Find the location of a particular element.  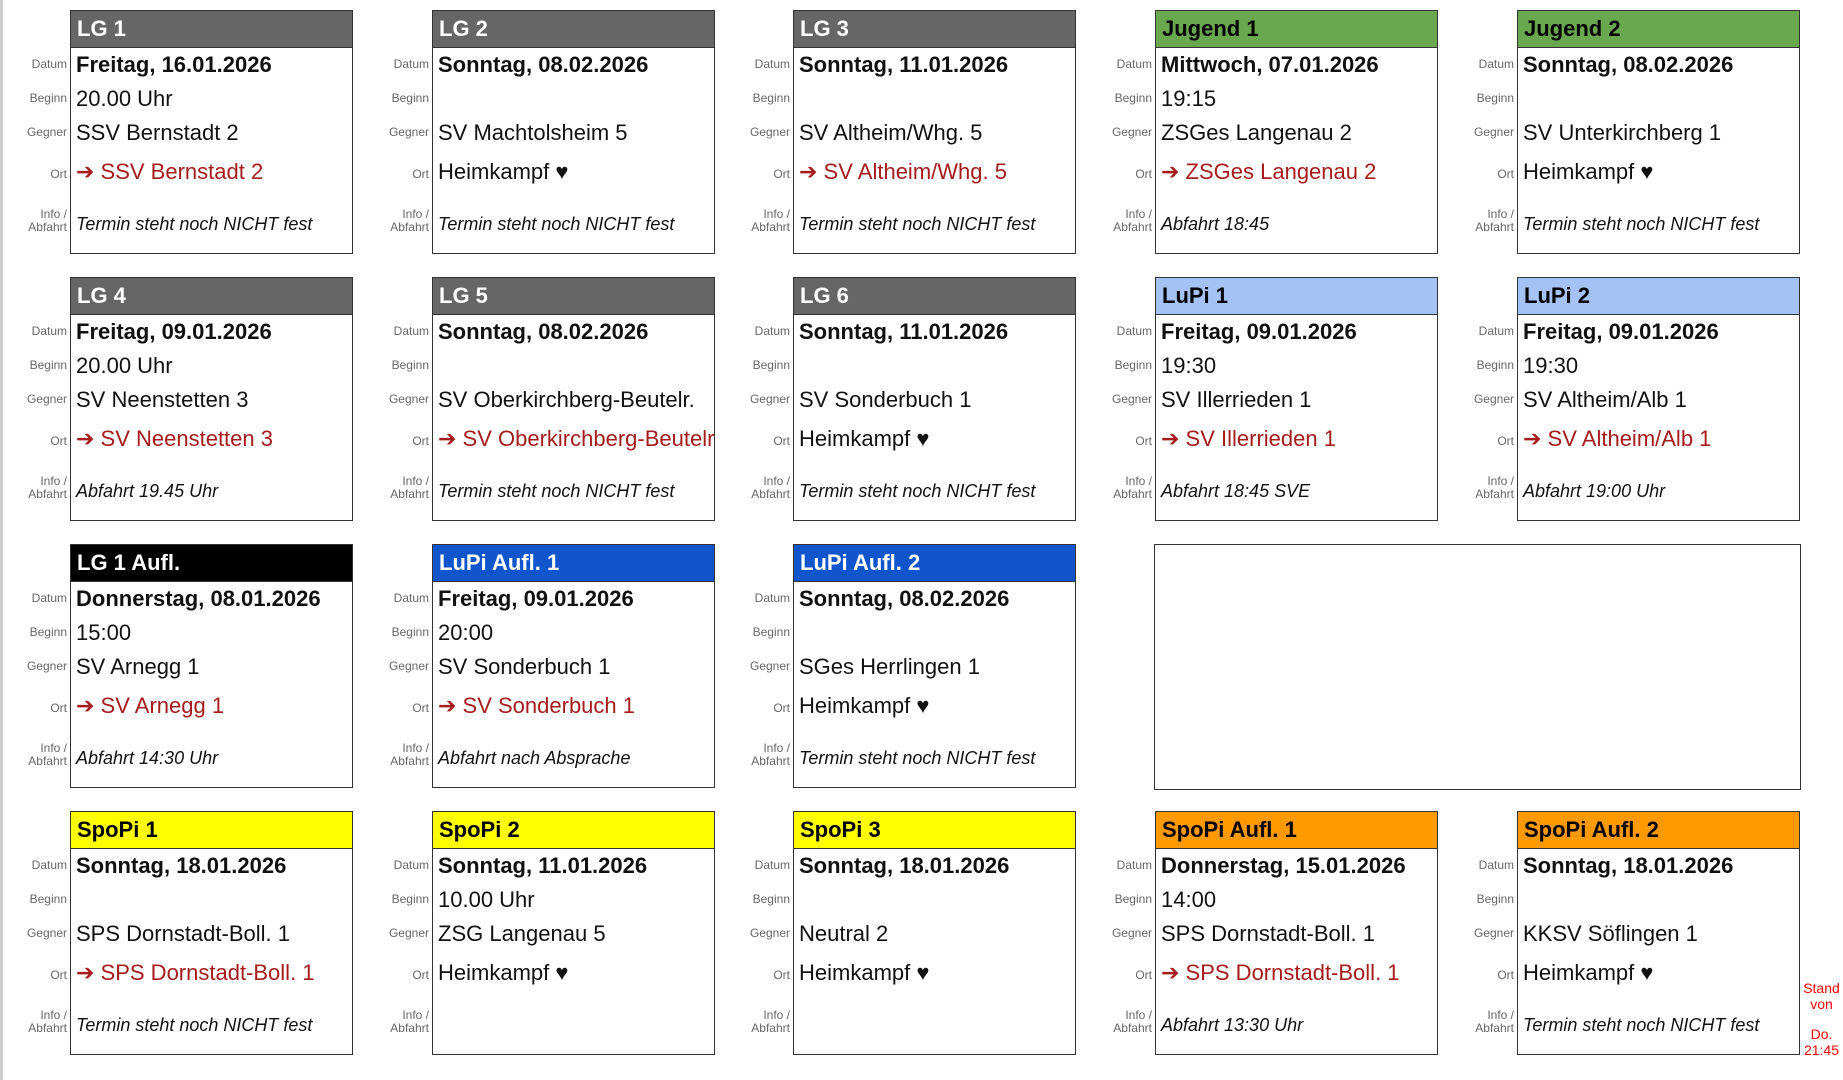

info: Abfahrt 18:45 SVE is located at coordinates (1236, 491).